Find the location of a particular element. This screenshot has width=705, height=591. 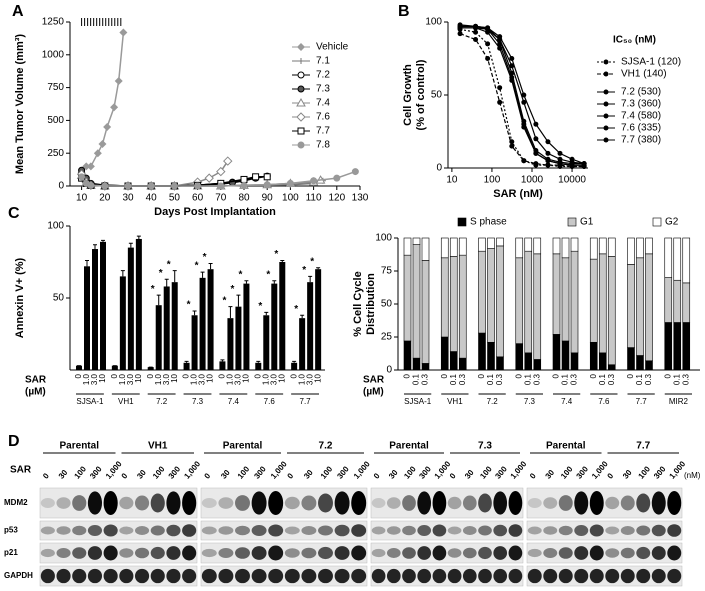

blot-header: 7.7 is located at coordinates (643, 446).